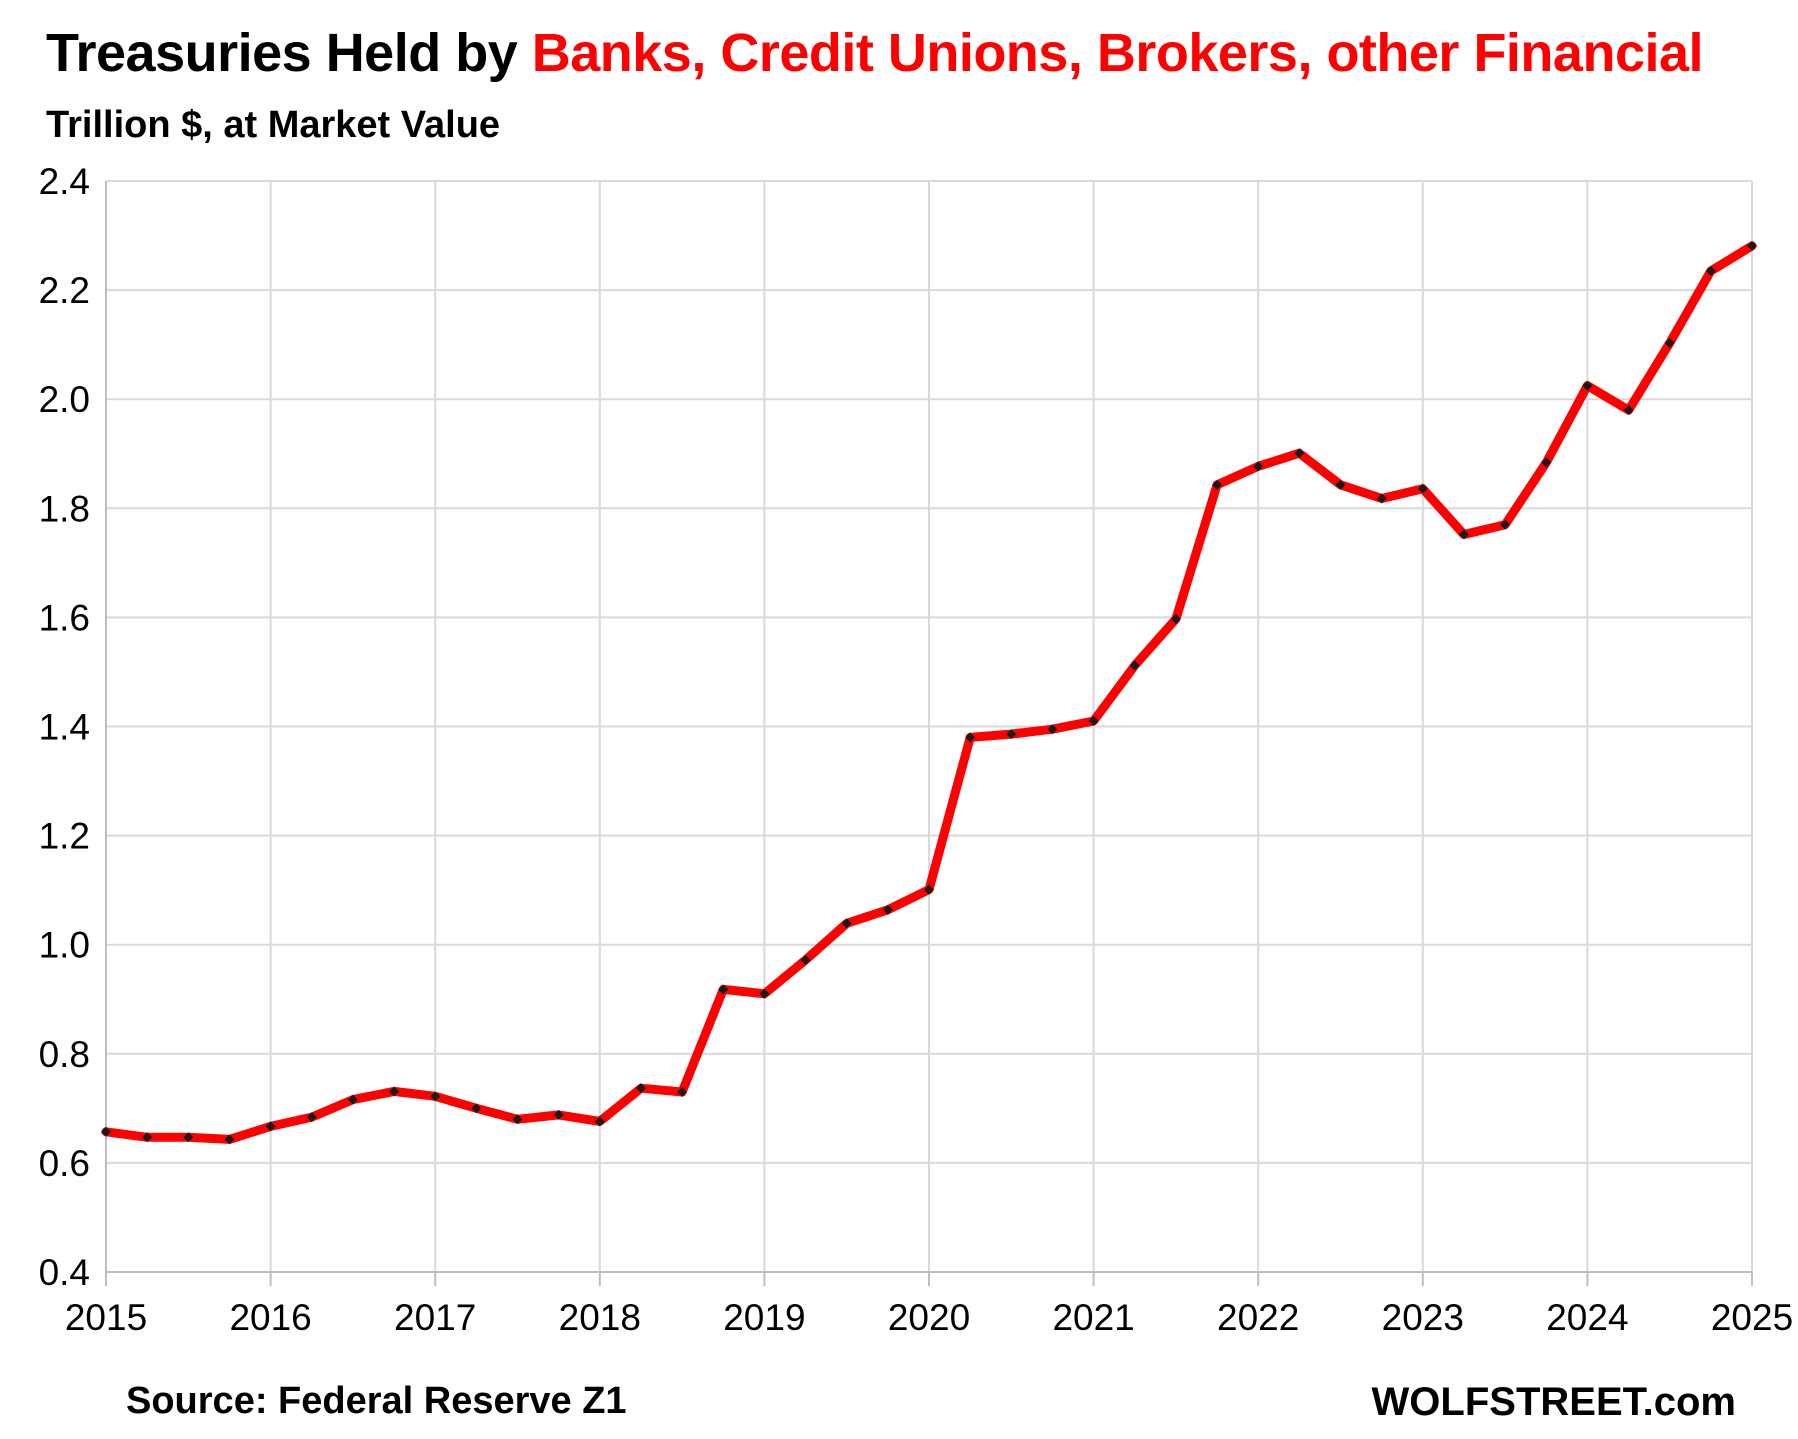  I want to click on y-tick-label: 1.4, so click(64, 727).